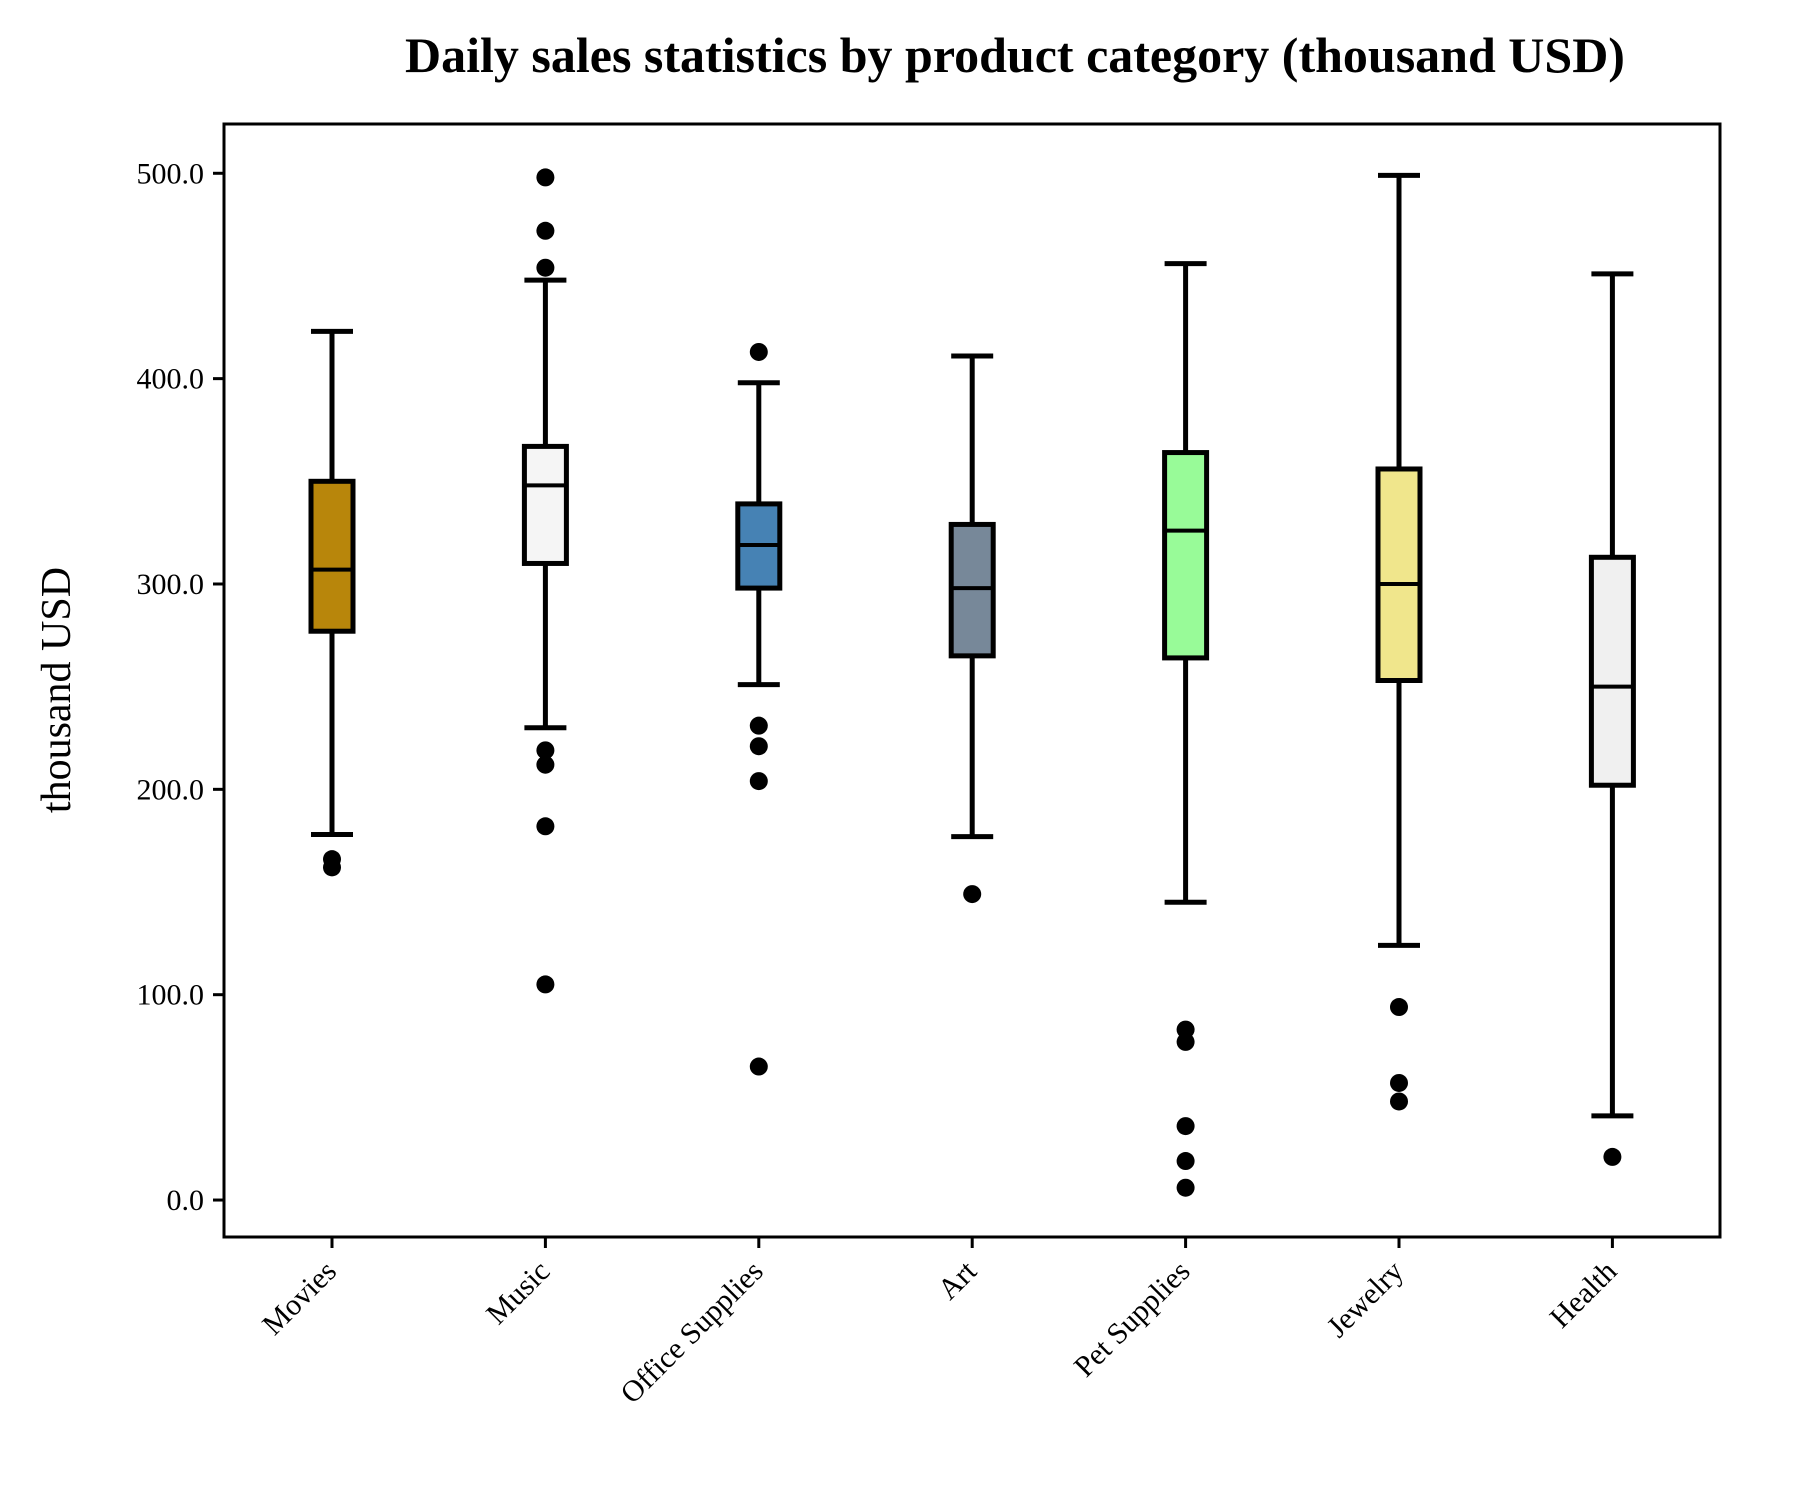 This screenshot has width=1811, height=1503. Describe the element at coordinates (299, 1298) in the screenshot. I see `x-tick-label: Movies` at that location.